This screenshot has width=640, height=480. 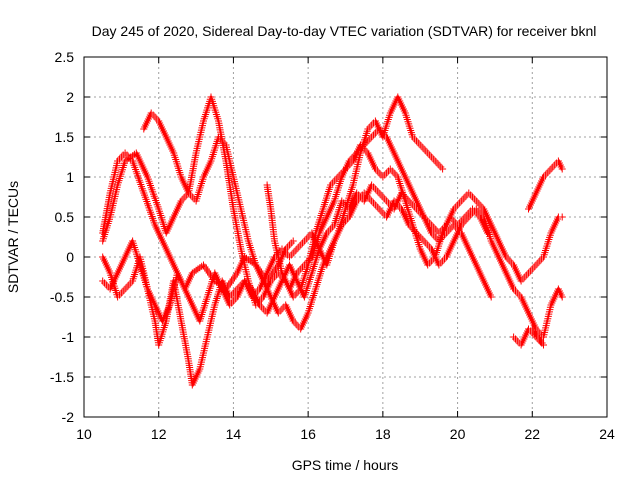 What do you see at coordinates (532, 434) in the screenshot?
I see `x-tick-label: 22` at bounding box center [532, 434].